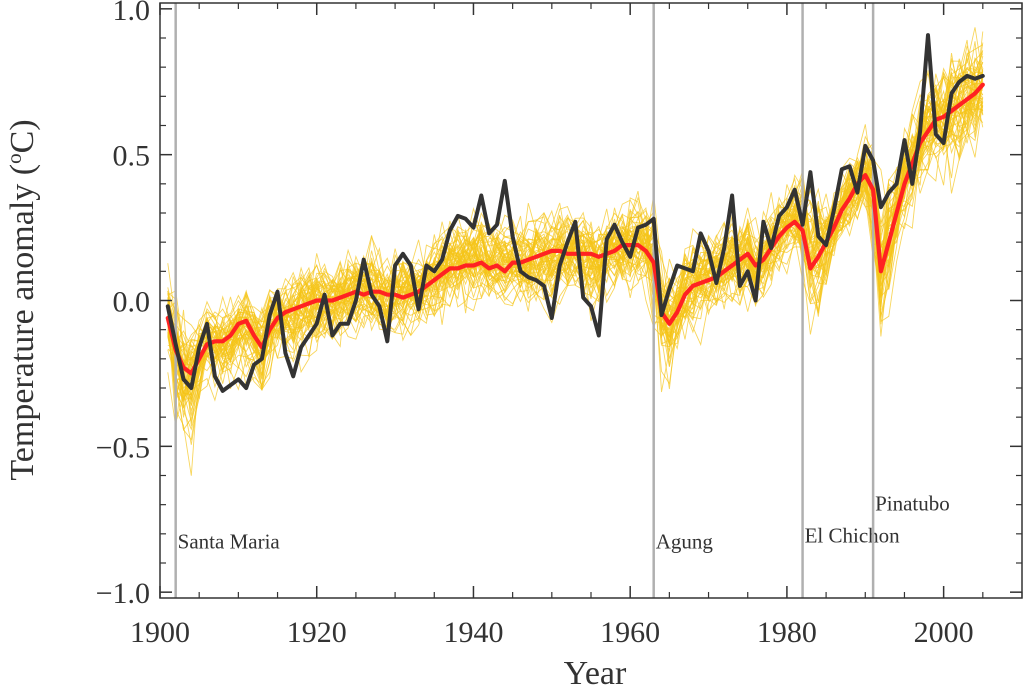 The image size is (1024, 687). I want to click on y-axis-title-main: Temperature anomaly (, so click(22, 322).